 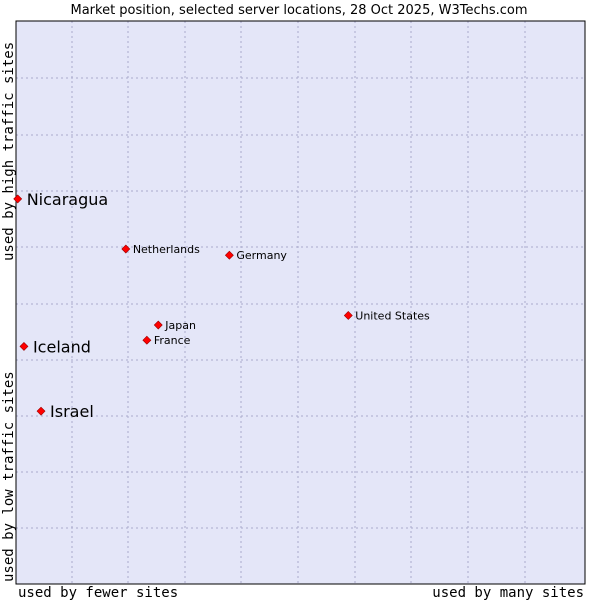 I want to click on point-marker-iceland, so click(x=24, y=346).